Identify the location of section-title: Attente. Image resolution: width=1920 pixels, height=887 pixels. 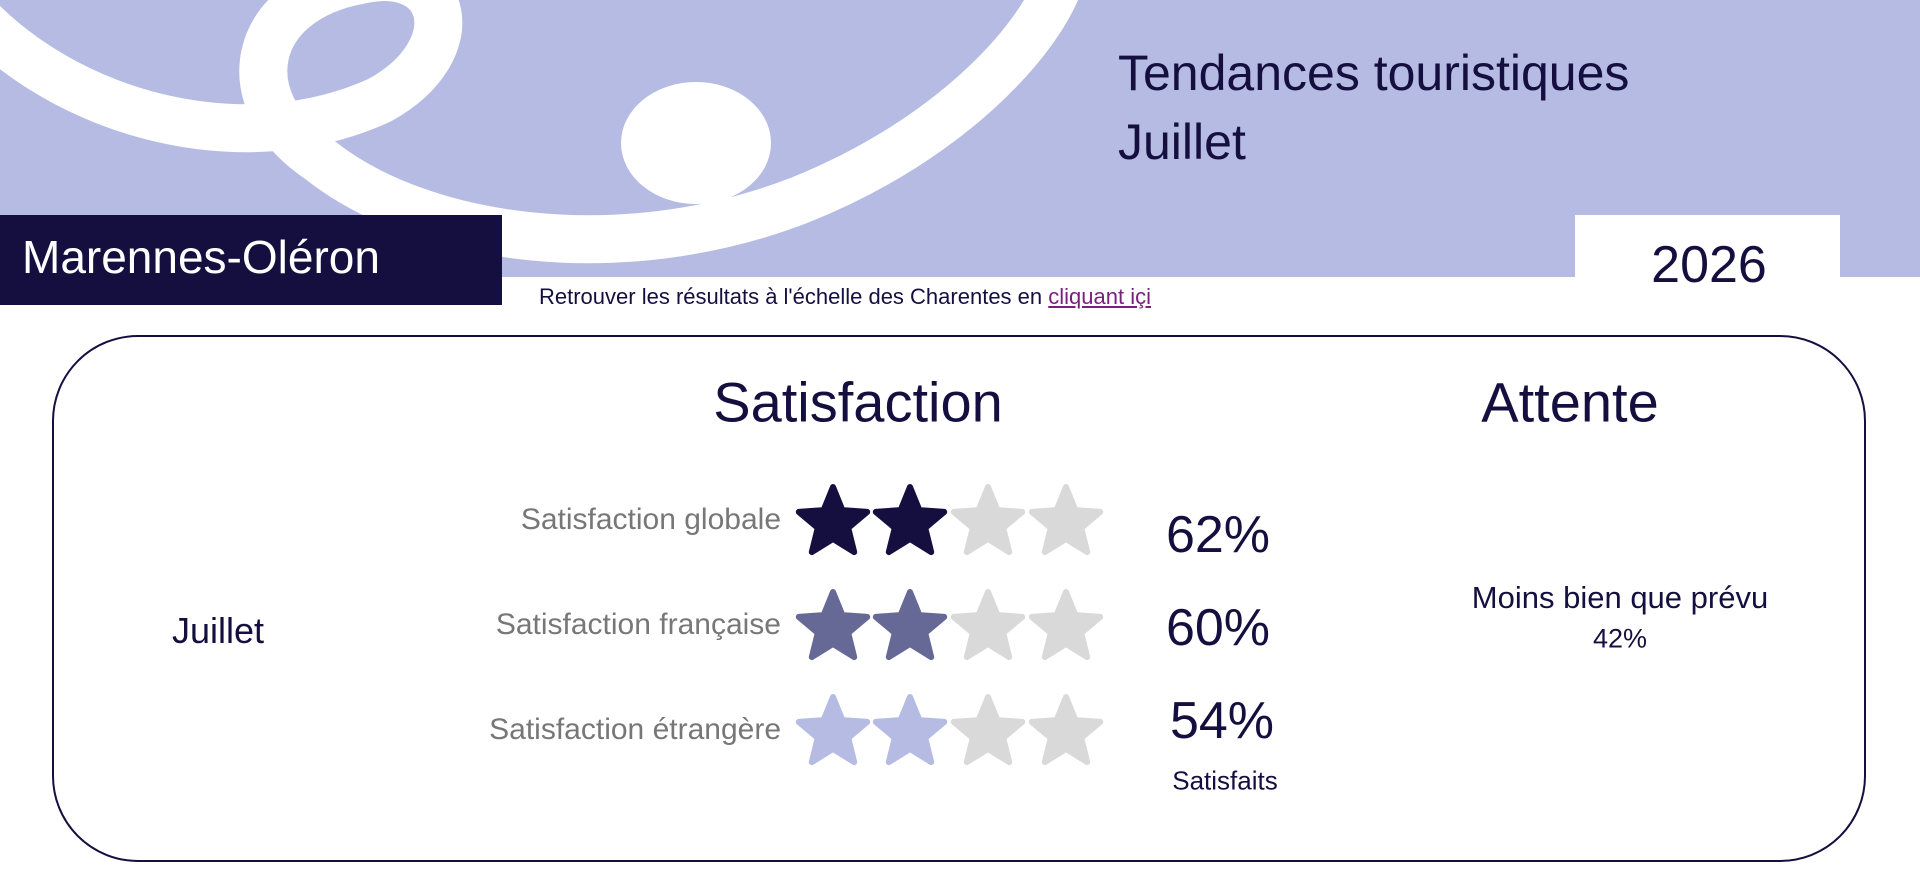
(1570, 402).